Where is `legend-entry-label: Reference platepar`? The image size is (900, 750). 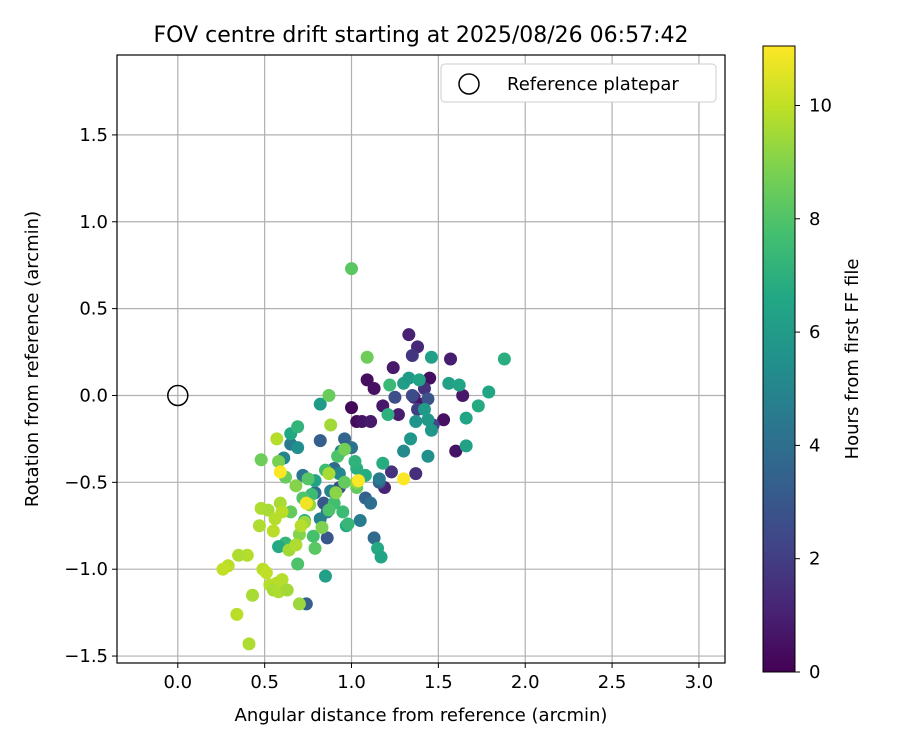
legend-entry-label: Reference platepar is located at coordinates (593, 84).